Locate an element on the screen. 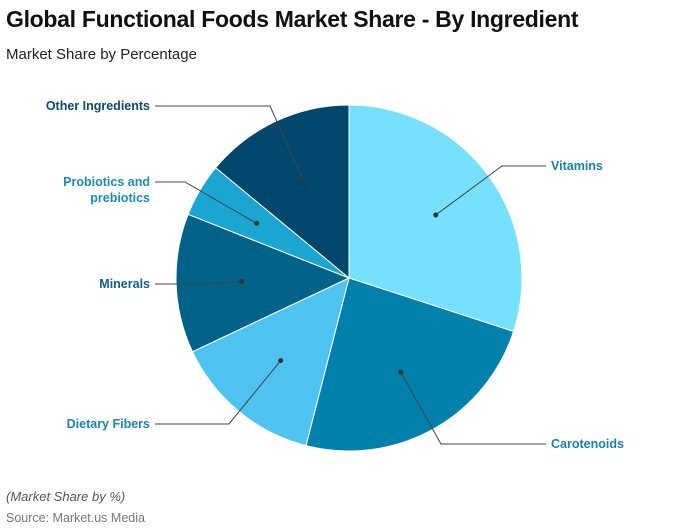 Image resolution: width=700 pixels, height=531 pixels. pie-slice-vitamins is located at coordinates (435, 218).